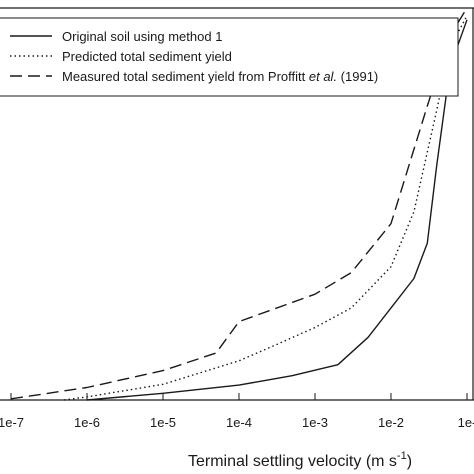  I want to click on x-tick-label: 1e-4, so click(239, 422).